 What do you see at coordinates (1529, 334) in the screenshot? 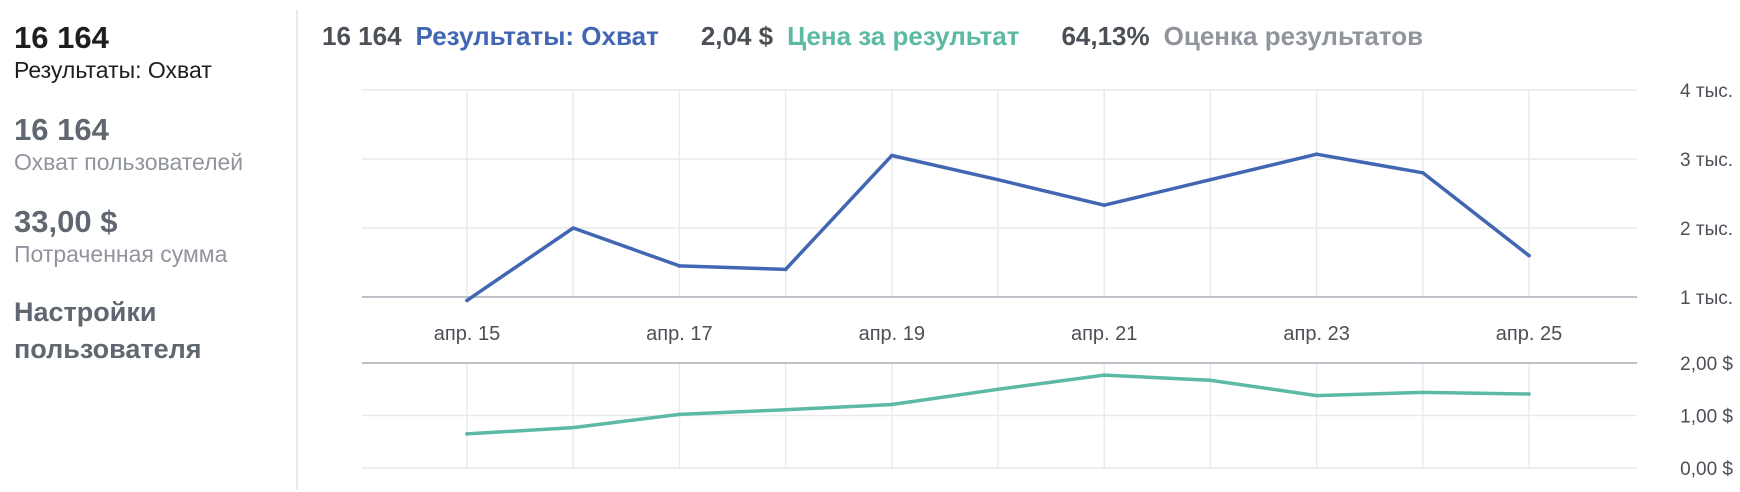
I see `x-tick-label: апр. 25` at bounding box center [1529, 334].